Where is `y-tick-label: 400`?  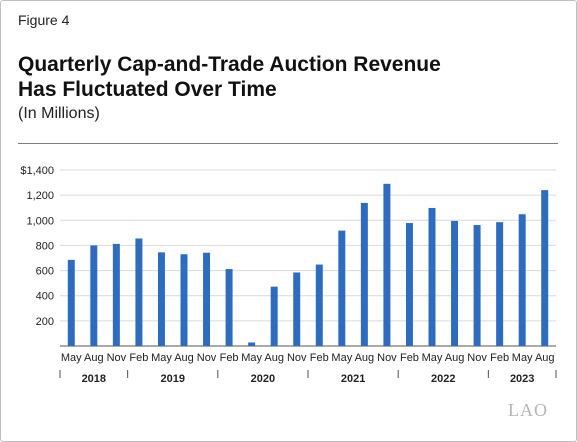
y-tick-label: 400 is located at coordinates (45, 297).